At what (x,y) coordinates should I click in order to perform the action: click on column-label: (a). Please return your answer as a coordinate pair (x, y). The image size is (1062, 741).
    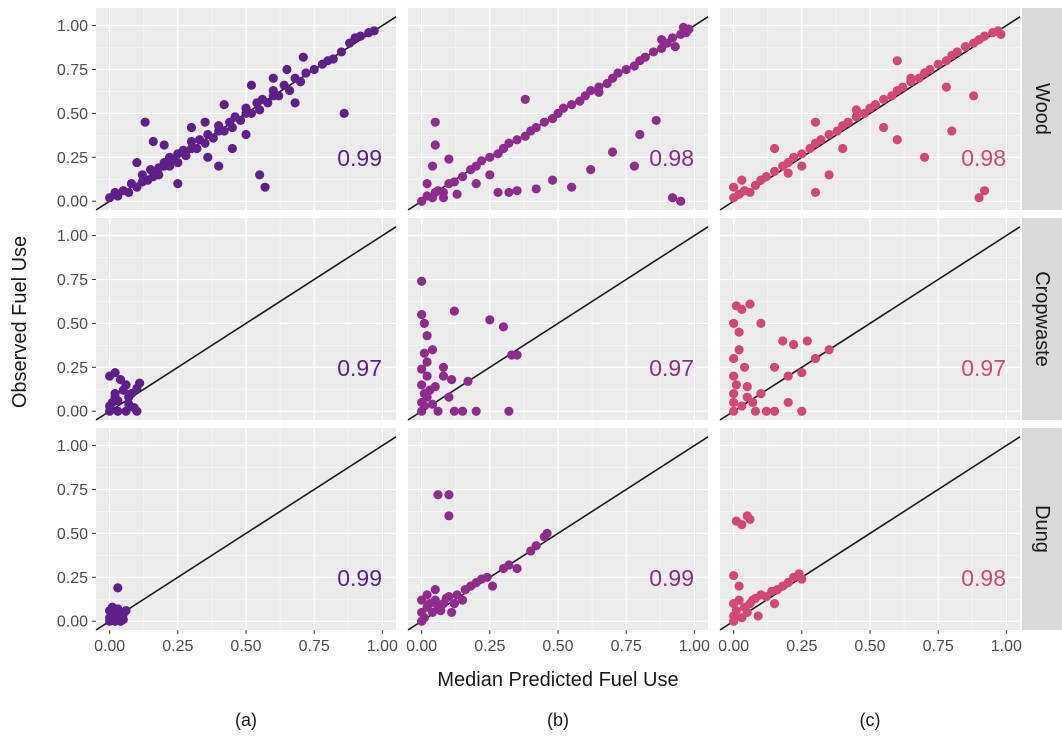
    Looking at the image, I should click on (246, 720).